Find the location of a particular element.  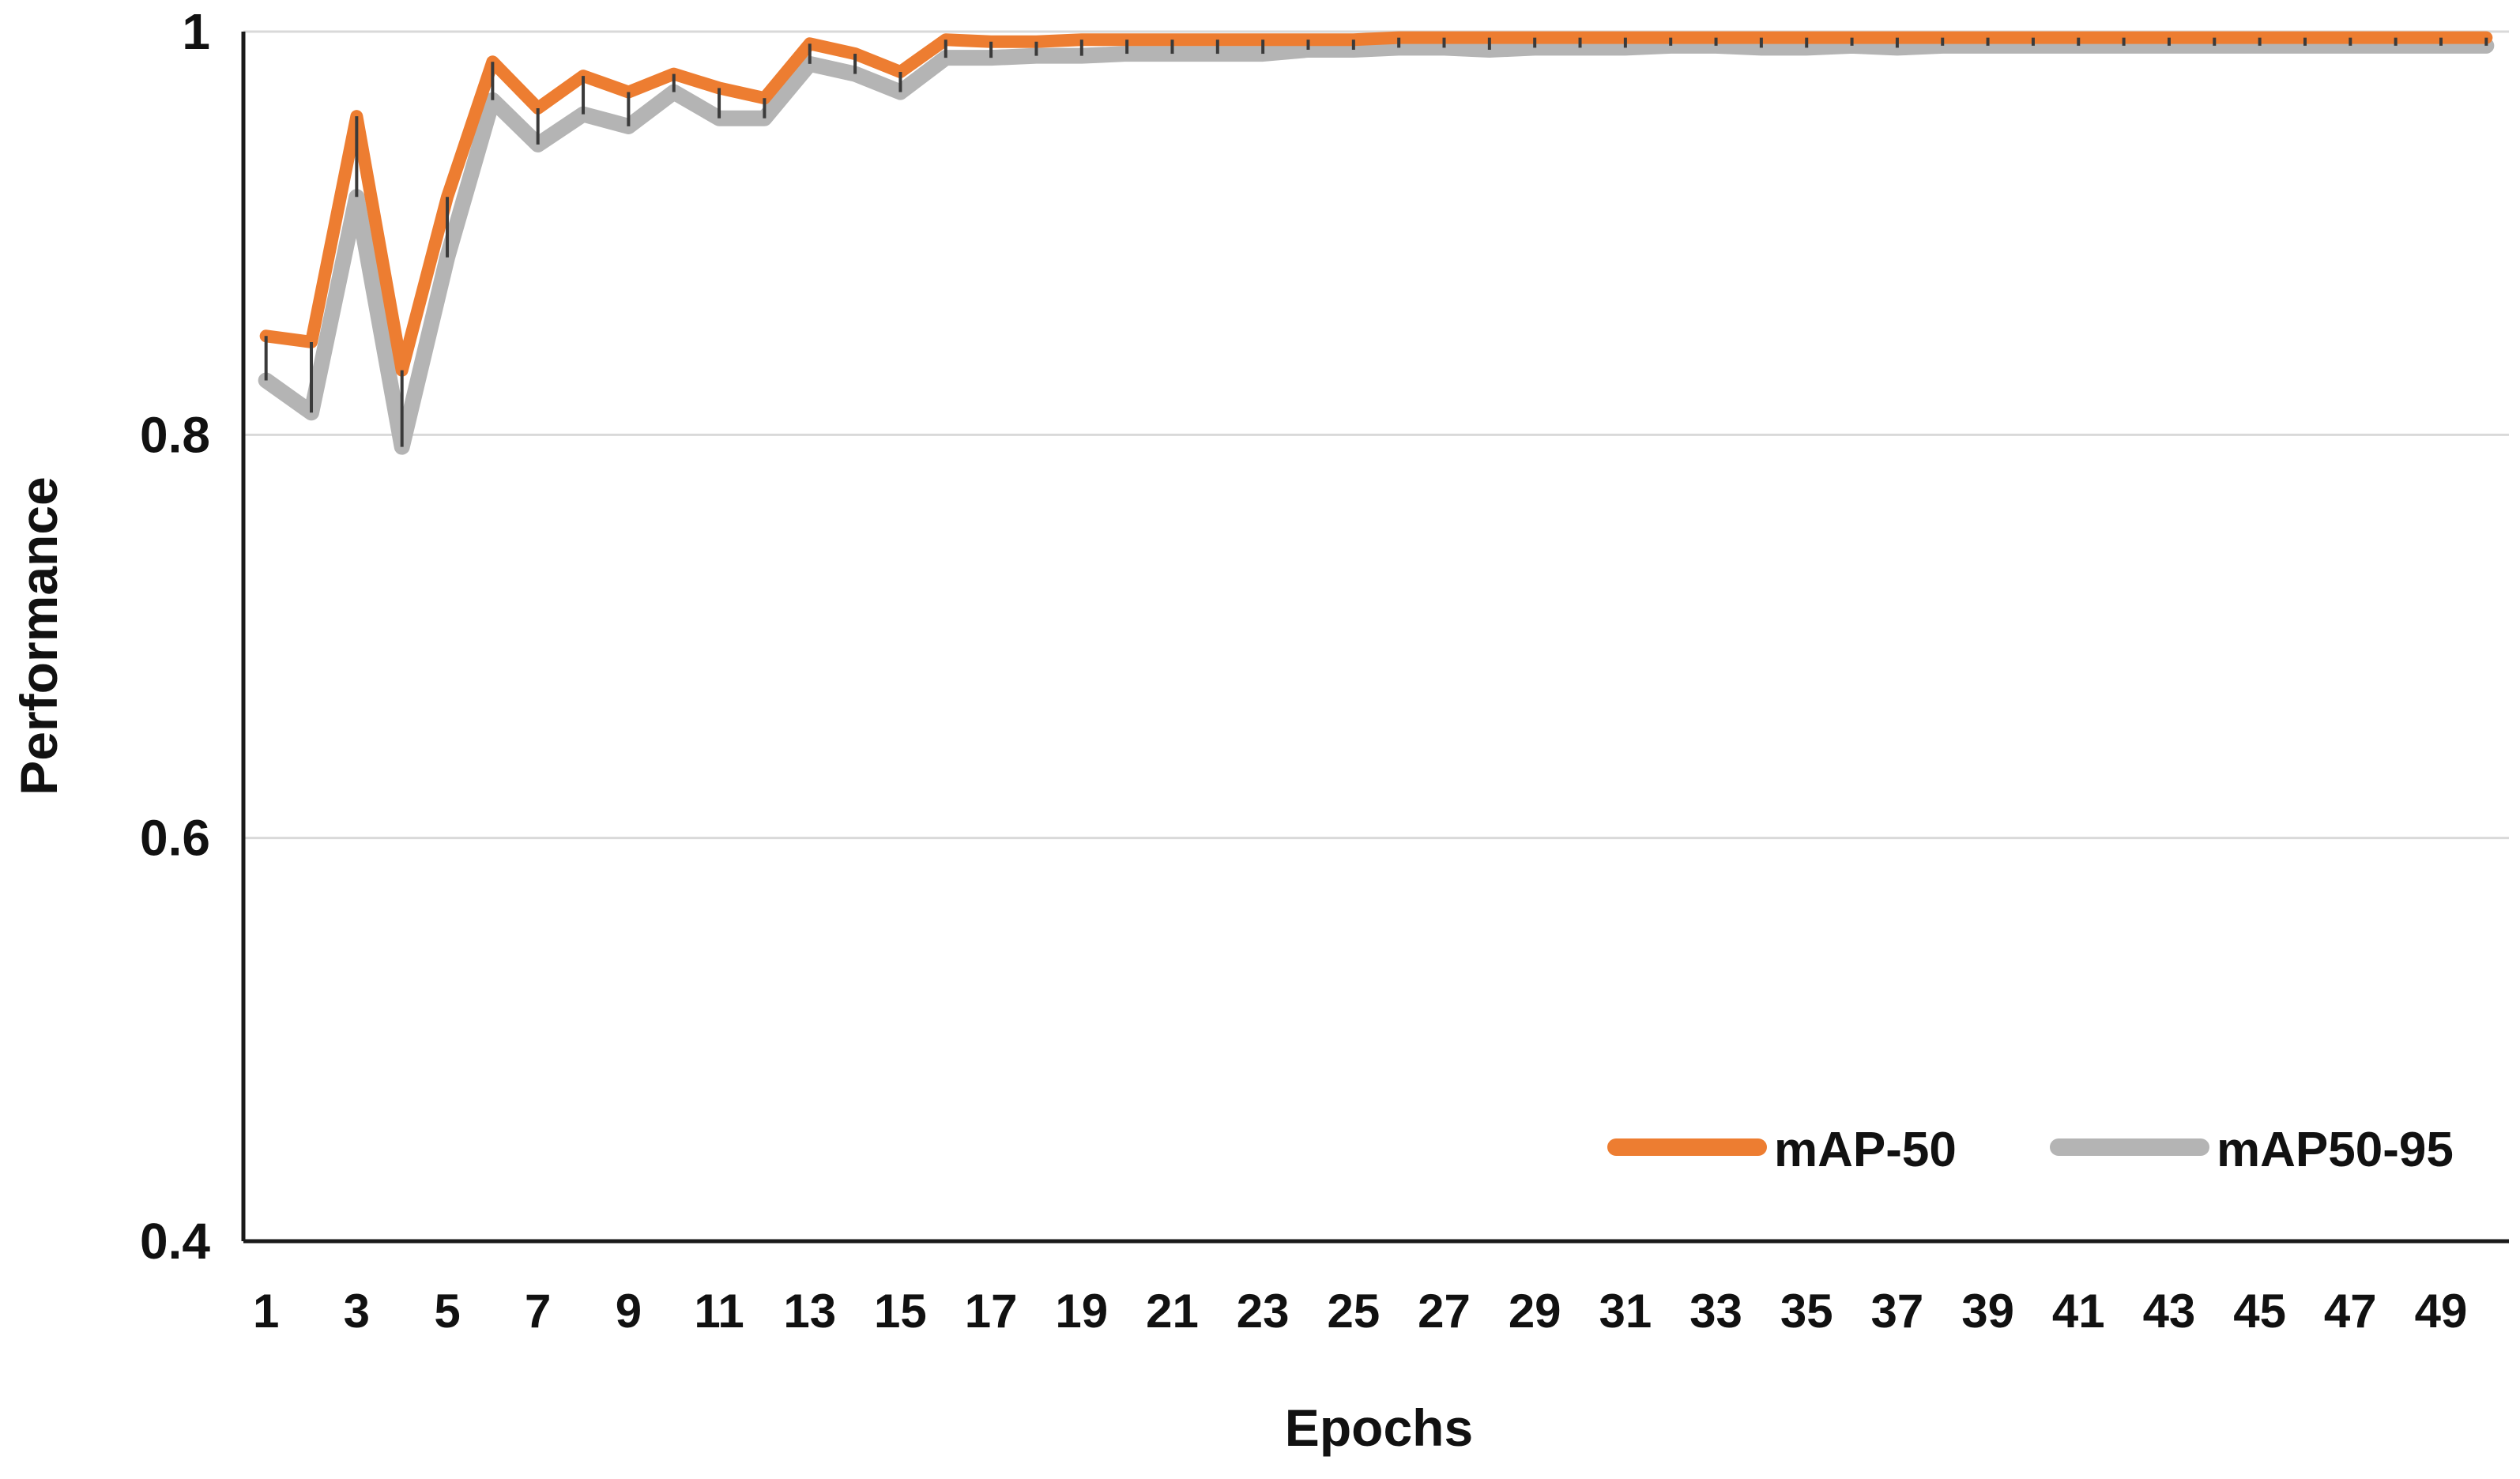

x-tick-label: 29 is located at coordinates (1535, 1311).